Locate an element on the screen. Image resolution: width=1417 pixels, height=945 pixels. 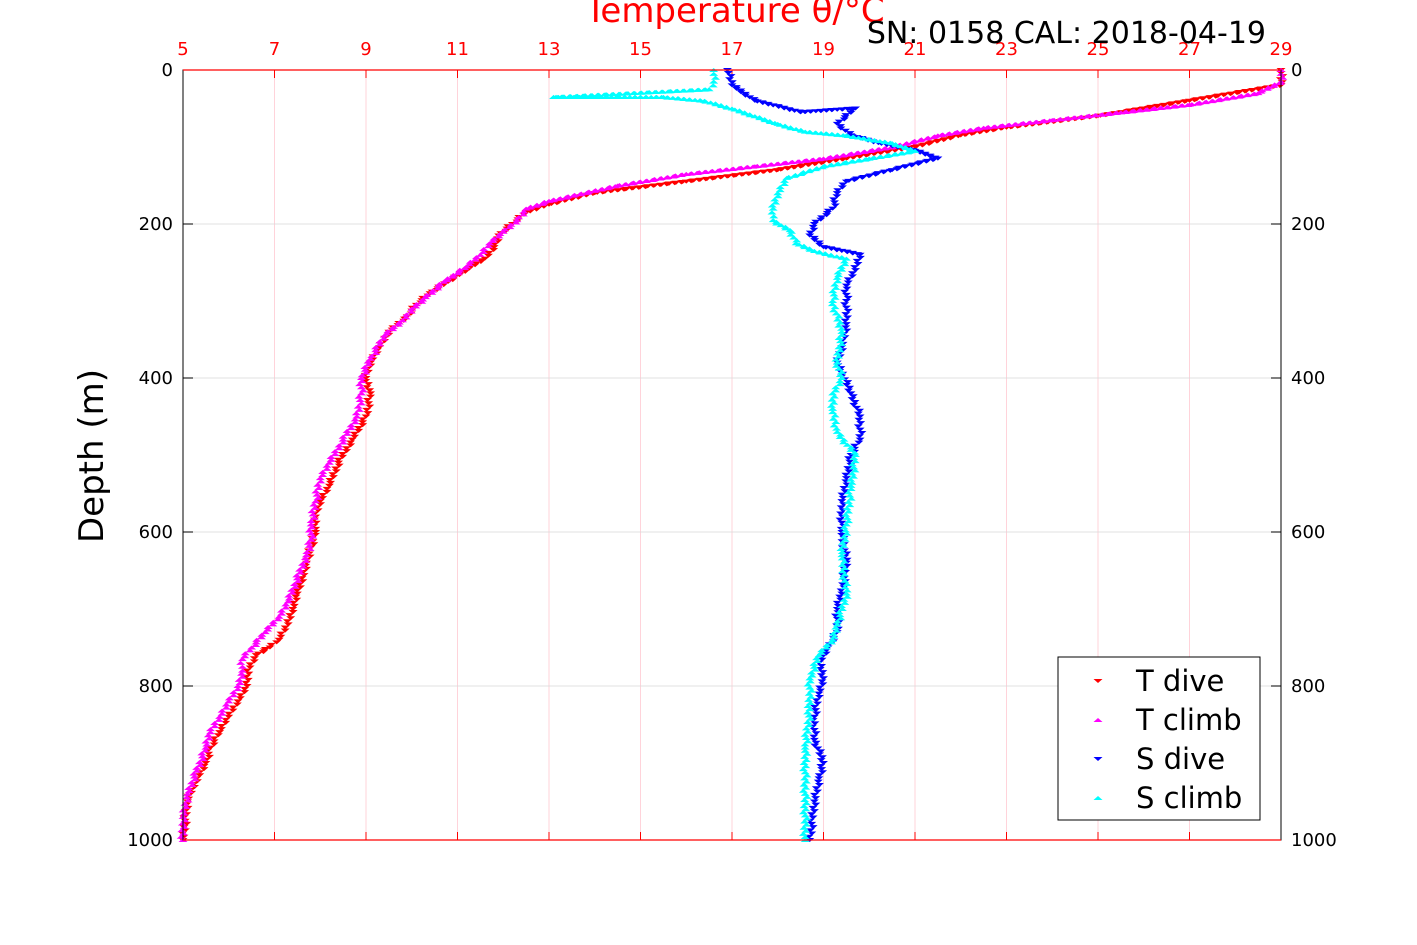
y-tick-label-right: 1000 is located at coordinates (1314, 840).